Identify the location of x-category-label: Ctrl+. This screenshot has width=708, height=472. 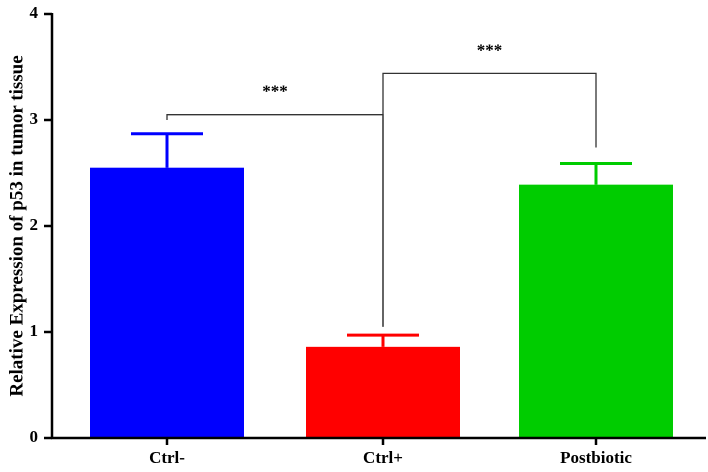
(383, 457).